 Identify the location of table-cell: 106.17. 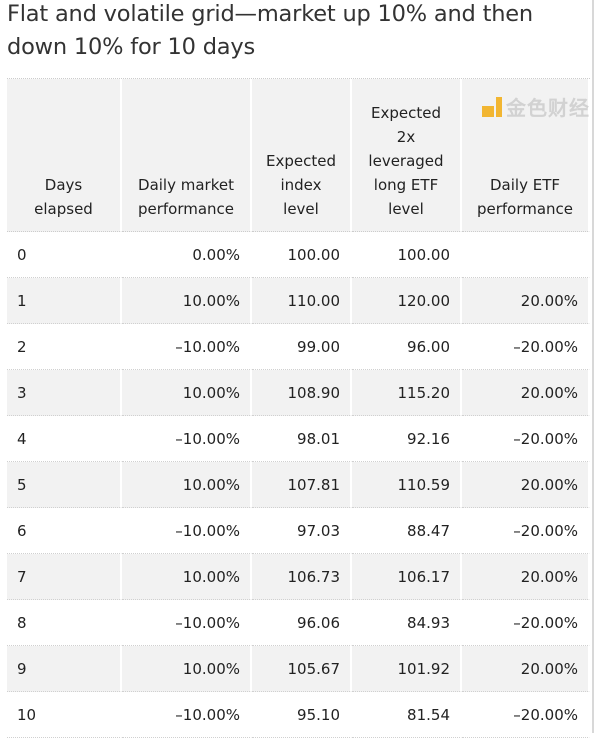
(407, 577).